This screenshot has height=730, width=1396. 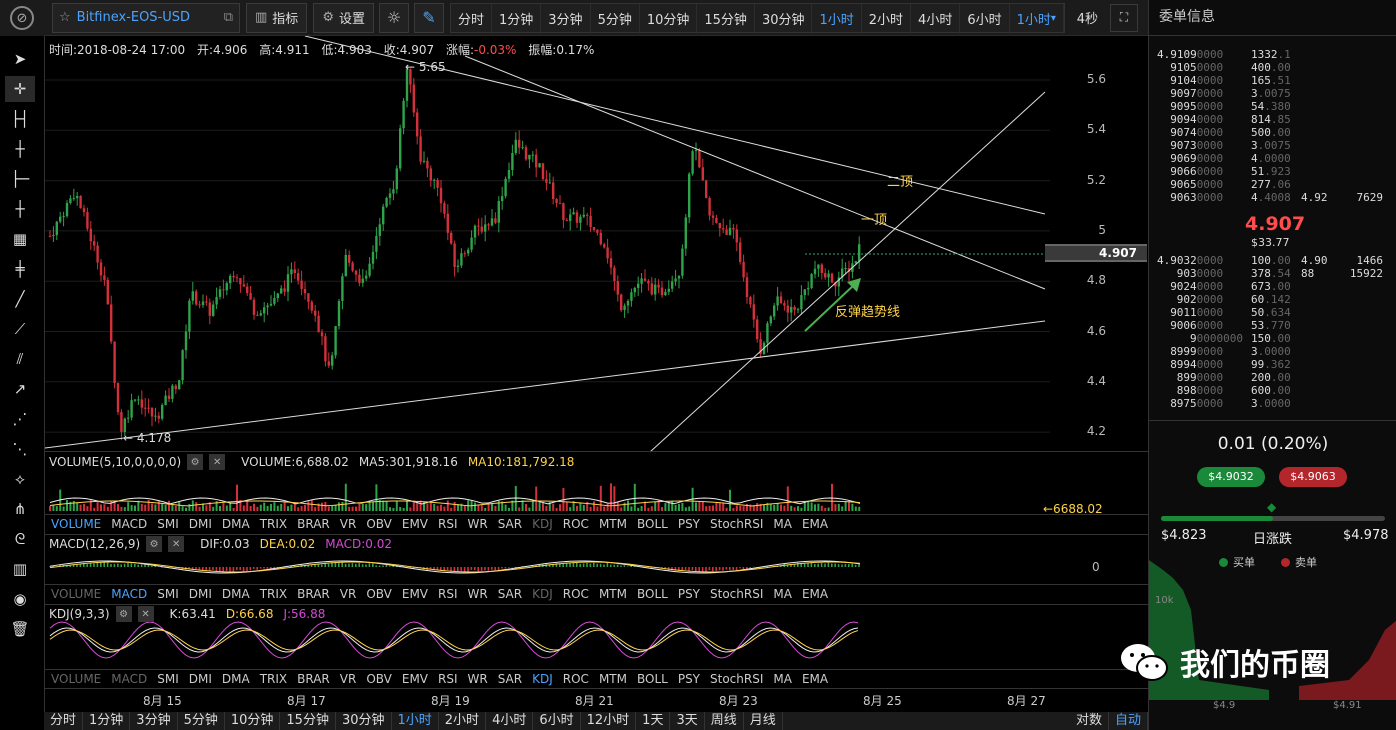 I want to click on building-icon: ▥, so click(x=20, y=569).